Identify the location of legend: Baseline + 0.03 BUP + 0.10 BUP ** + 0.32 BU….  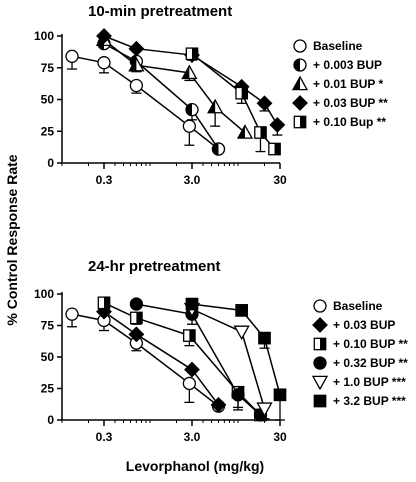
(359, 353).